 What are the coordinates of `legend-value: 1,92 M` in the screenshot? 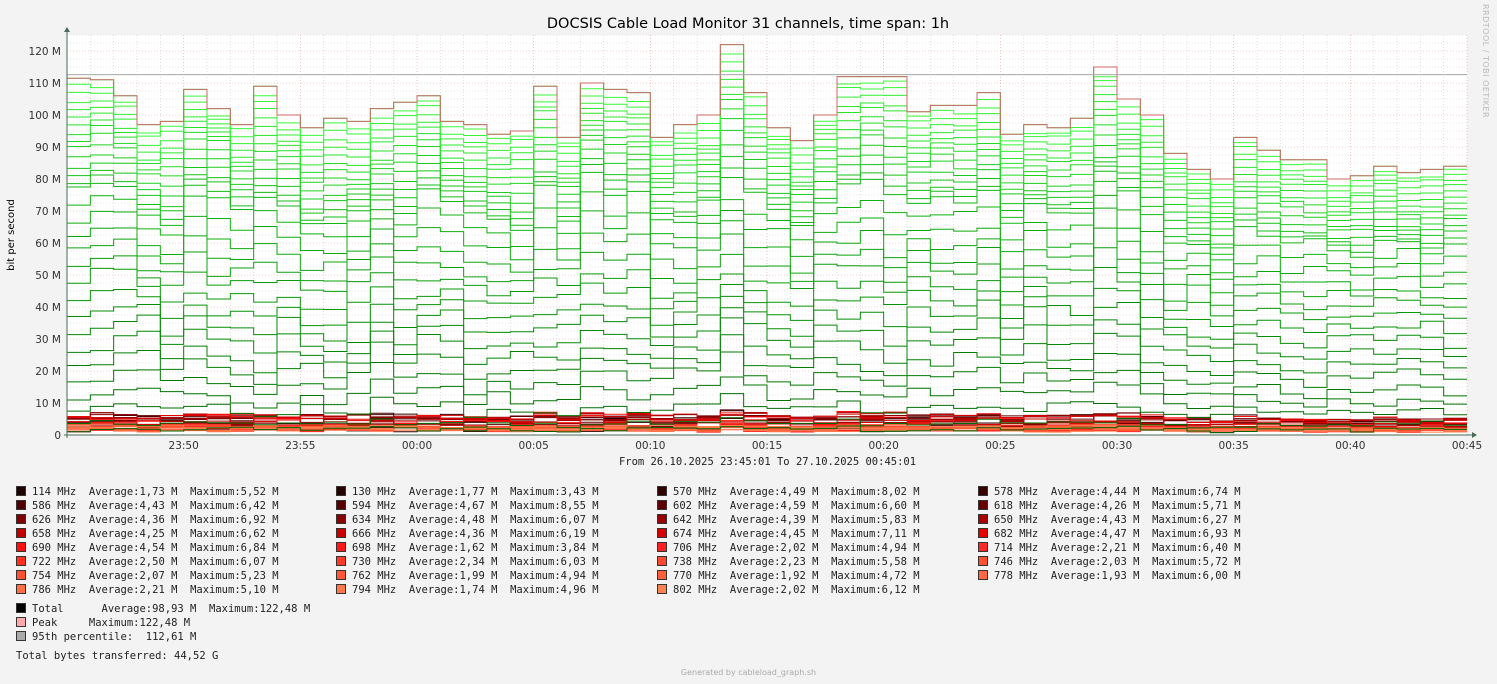 It's located at (799, 576).